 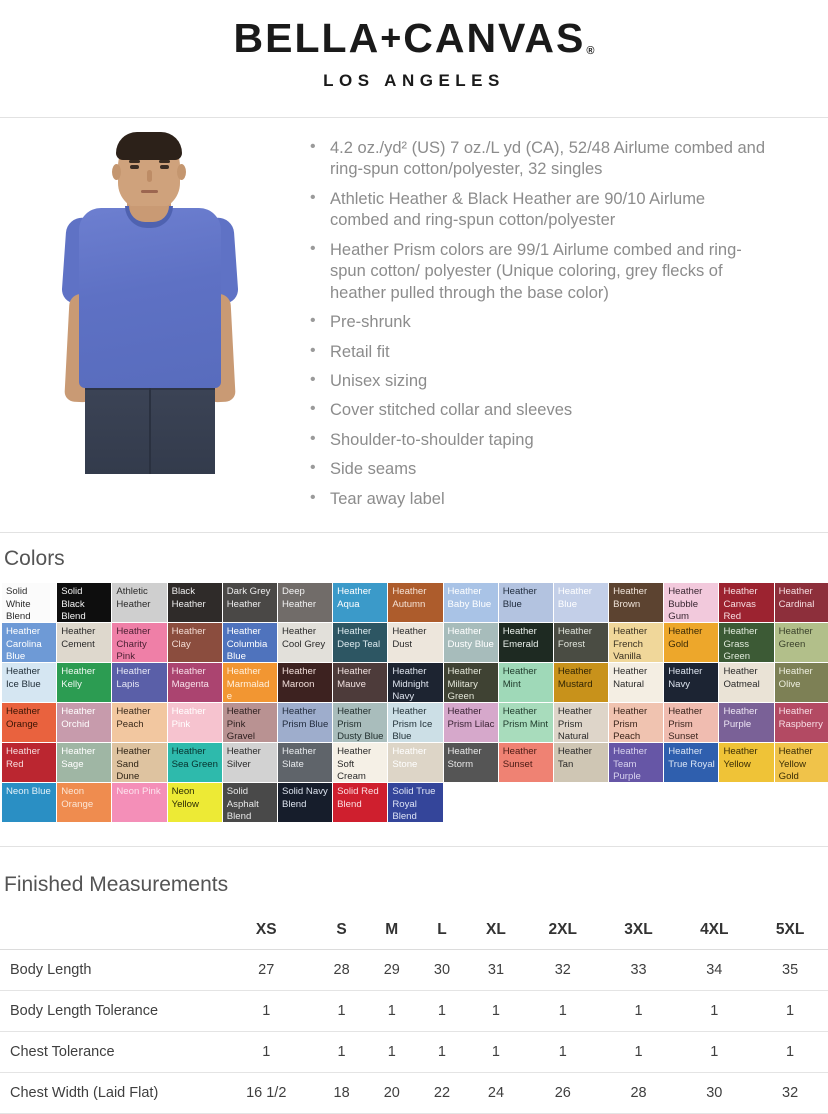 I want to click on color-swatch: Solid Navy Blend, so click(x=305, y=803).